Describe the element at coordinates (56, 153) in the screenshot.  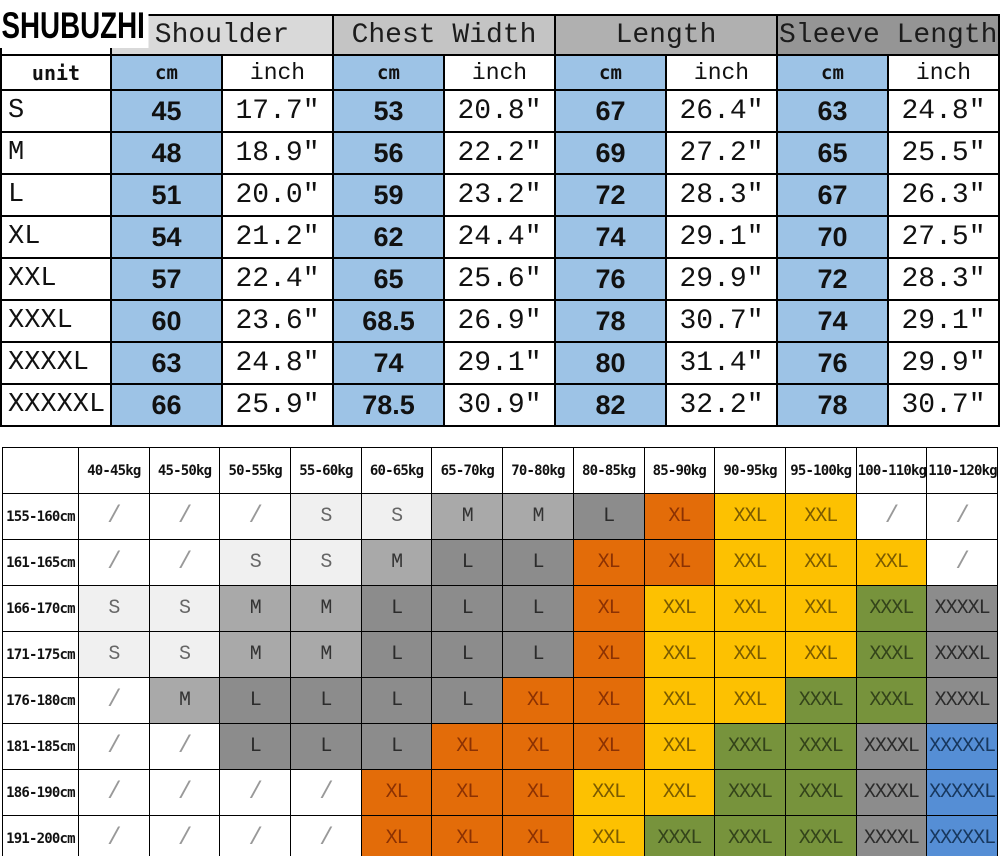
I see `size-label-cell: M` at that location.